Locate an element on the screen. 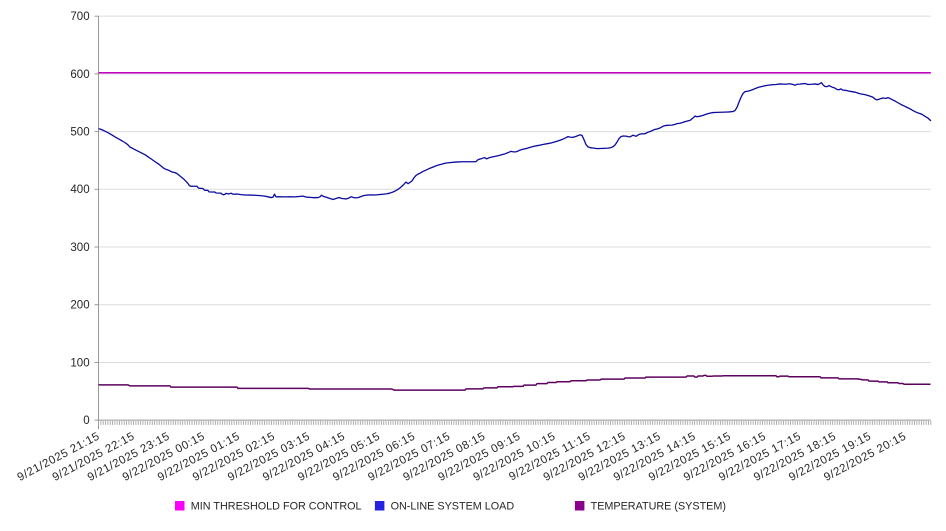  svg-text: 700 is located at coordinates (79, 17).